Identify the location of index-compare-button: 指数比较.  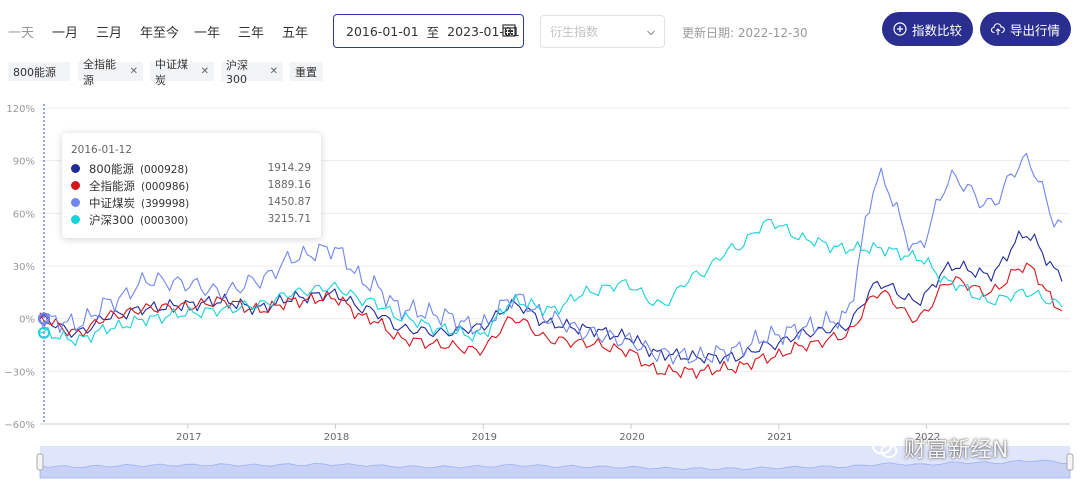
(927, 29).